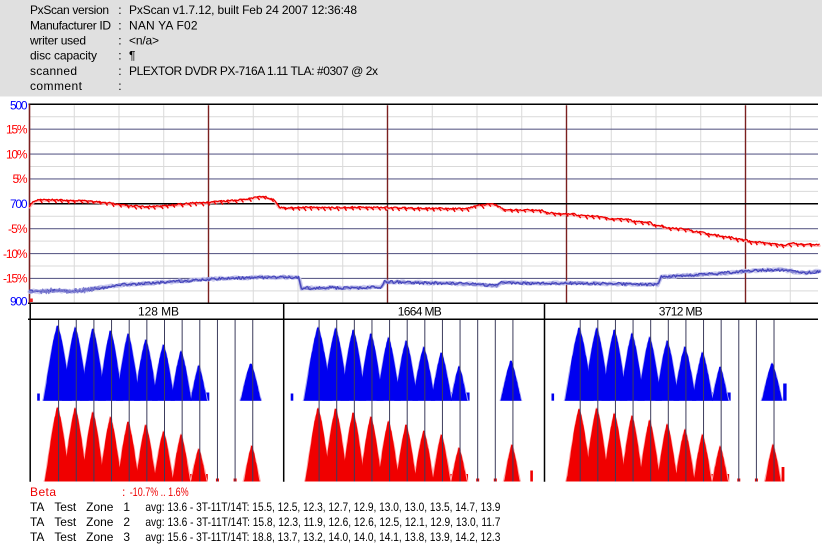  What do you see at coordinates (20, 179) in the screenshot?
I see `svg-text: 5%` at bounding box center [20, 179].